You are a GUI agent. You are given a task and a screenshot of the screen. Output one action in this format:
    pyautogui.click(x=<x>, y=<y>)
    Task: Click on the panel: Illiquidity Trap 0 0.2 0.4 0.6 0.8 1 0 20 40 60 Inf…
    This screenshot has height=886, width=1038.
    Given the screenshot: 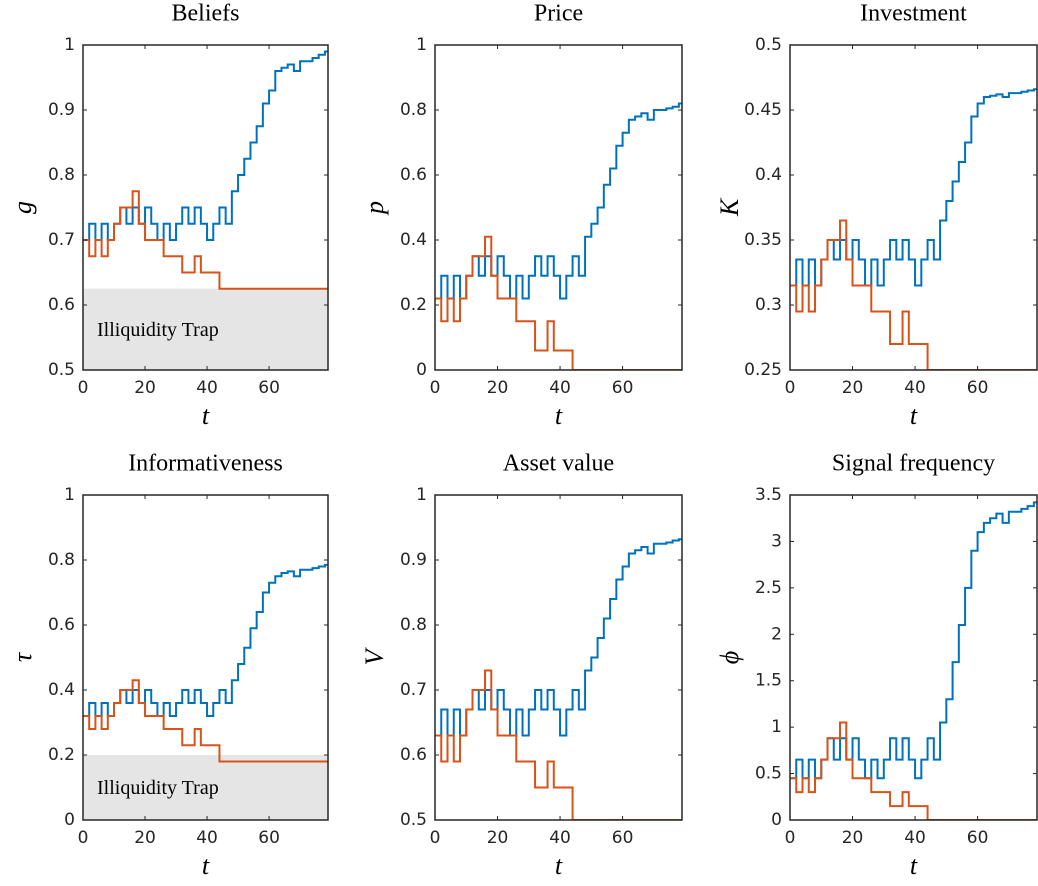 What is the action you would take?
    pyautogui.click(x=168, y=665)
    